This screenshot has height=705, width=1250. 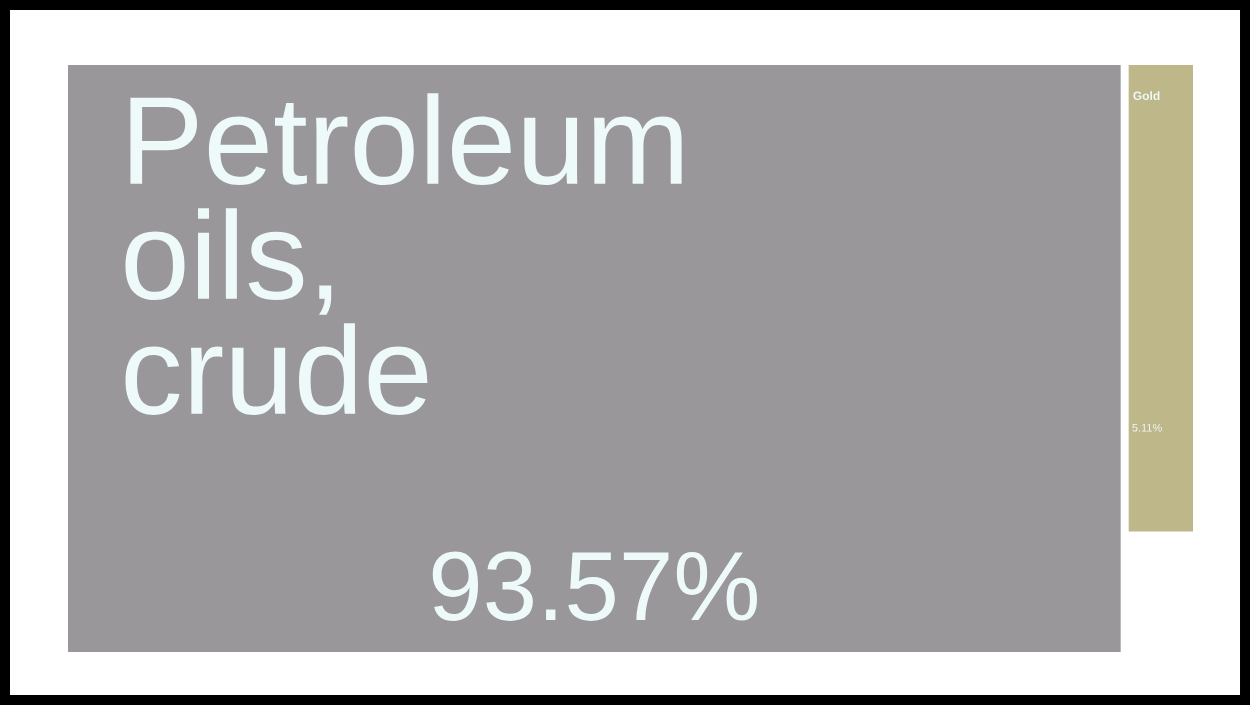 What do you see at coordinates (594, 586) in the screenshot?
I see `data-label: 93.57%` at bounding box center [594, 586].